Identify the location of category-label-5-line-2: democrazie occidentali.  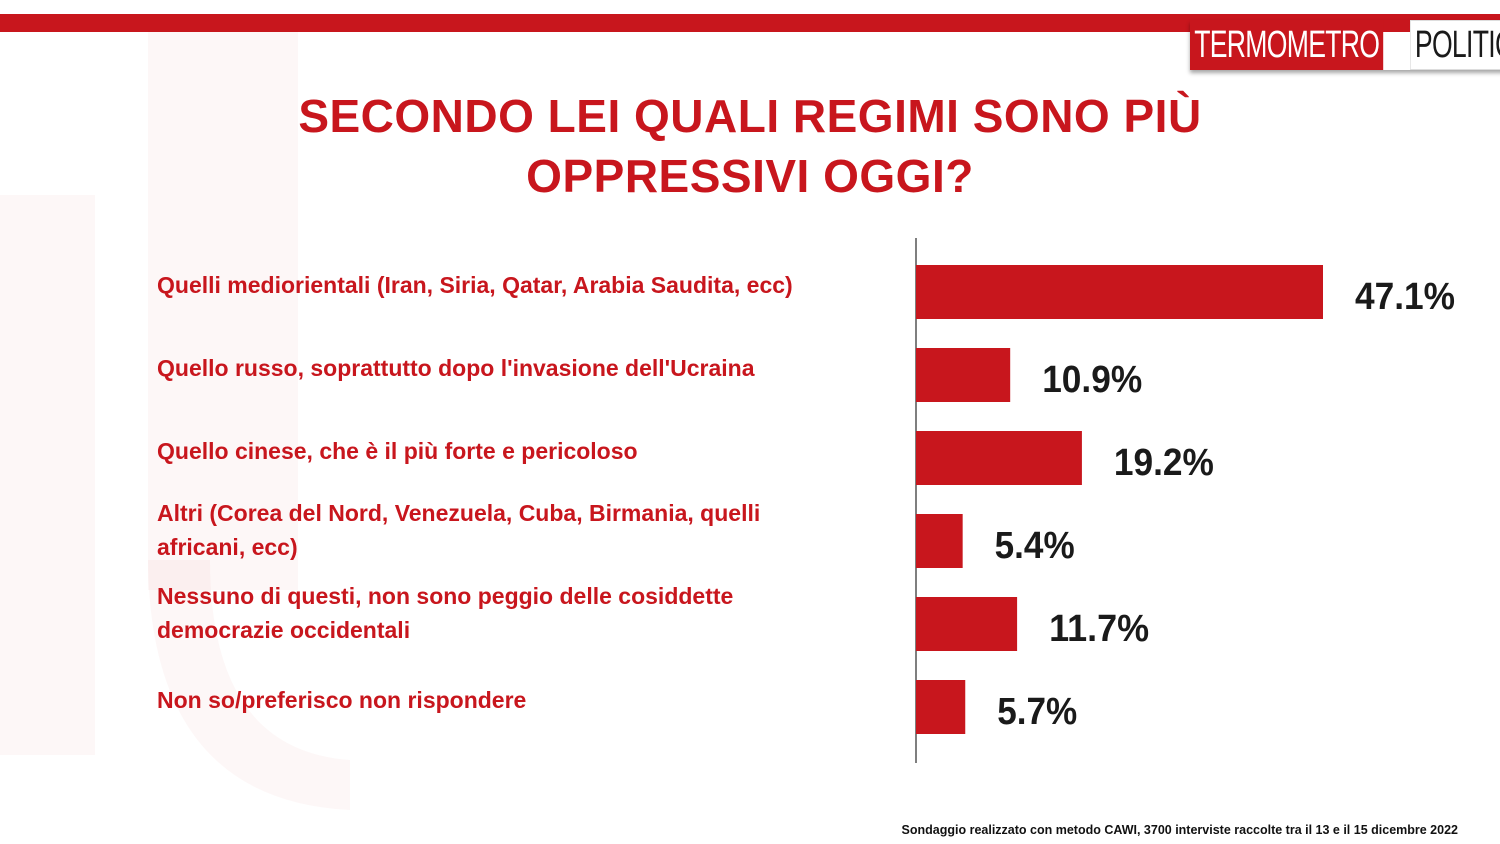
(283, 630).